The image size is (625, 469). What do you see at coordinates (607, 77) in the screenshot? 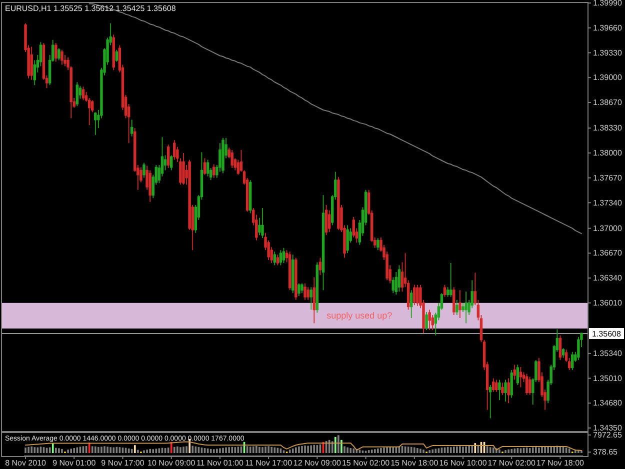
I see `y-tick-label: 1.39000` at bounding box center [607, 77].